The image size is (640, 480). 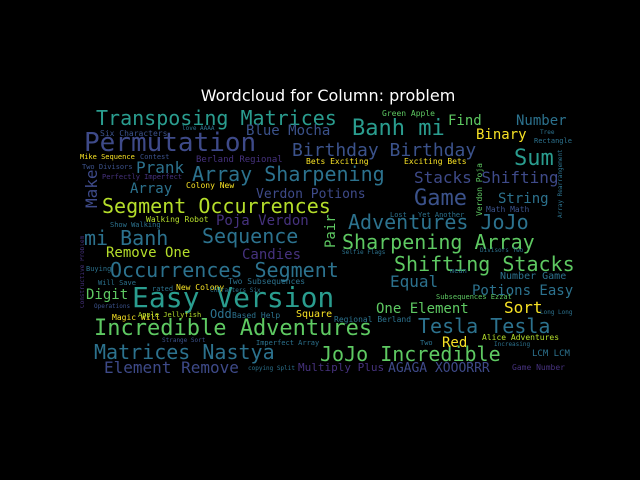 What do you see at coordinates (151, 189) in the screenshot?
I see `cloud-word: Array` at bounding box center [151, 189].